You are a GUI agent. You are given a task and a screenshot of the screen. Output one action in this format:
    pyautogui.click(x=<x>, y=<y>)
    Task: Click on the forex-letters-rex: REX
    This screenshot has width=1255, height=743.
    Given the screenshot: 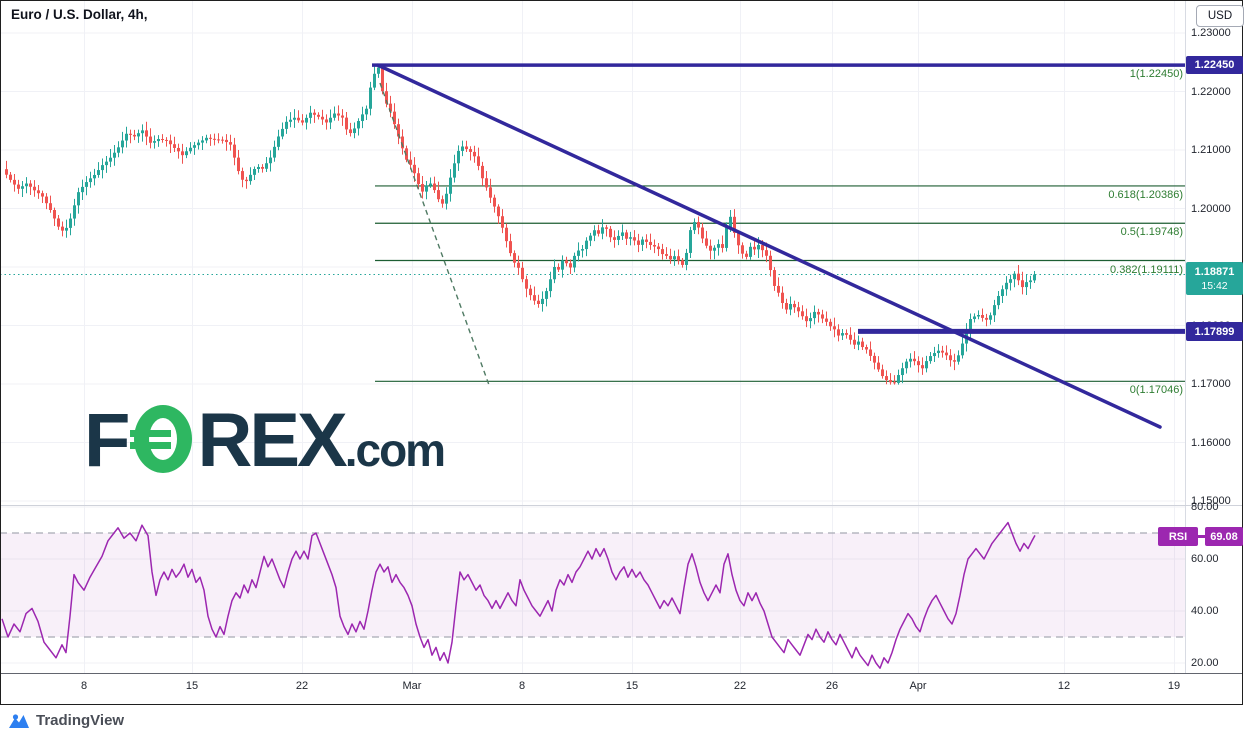 What is the action you would take?
    pyautogui.click(x=272, y=440)
    